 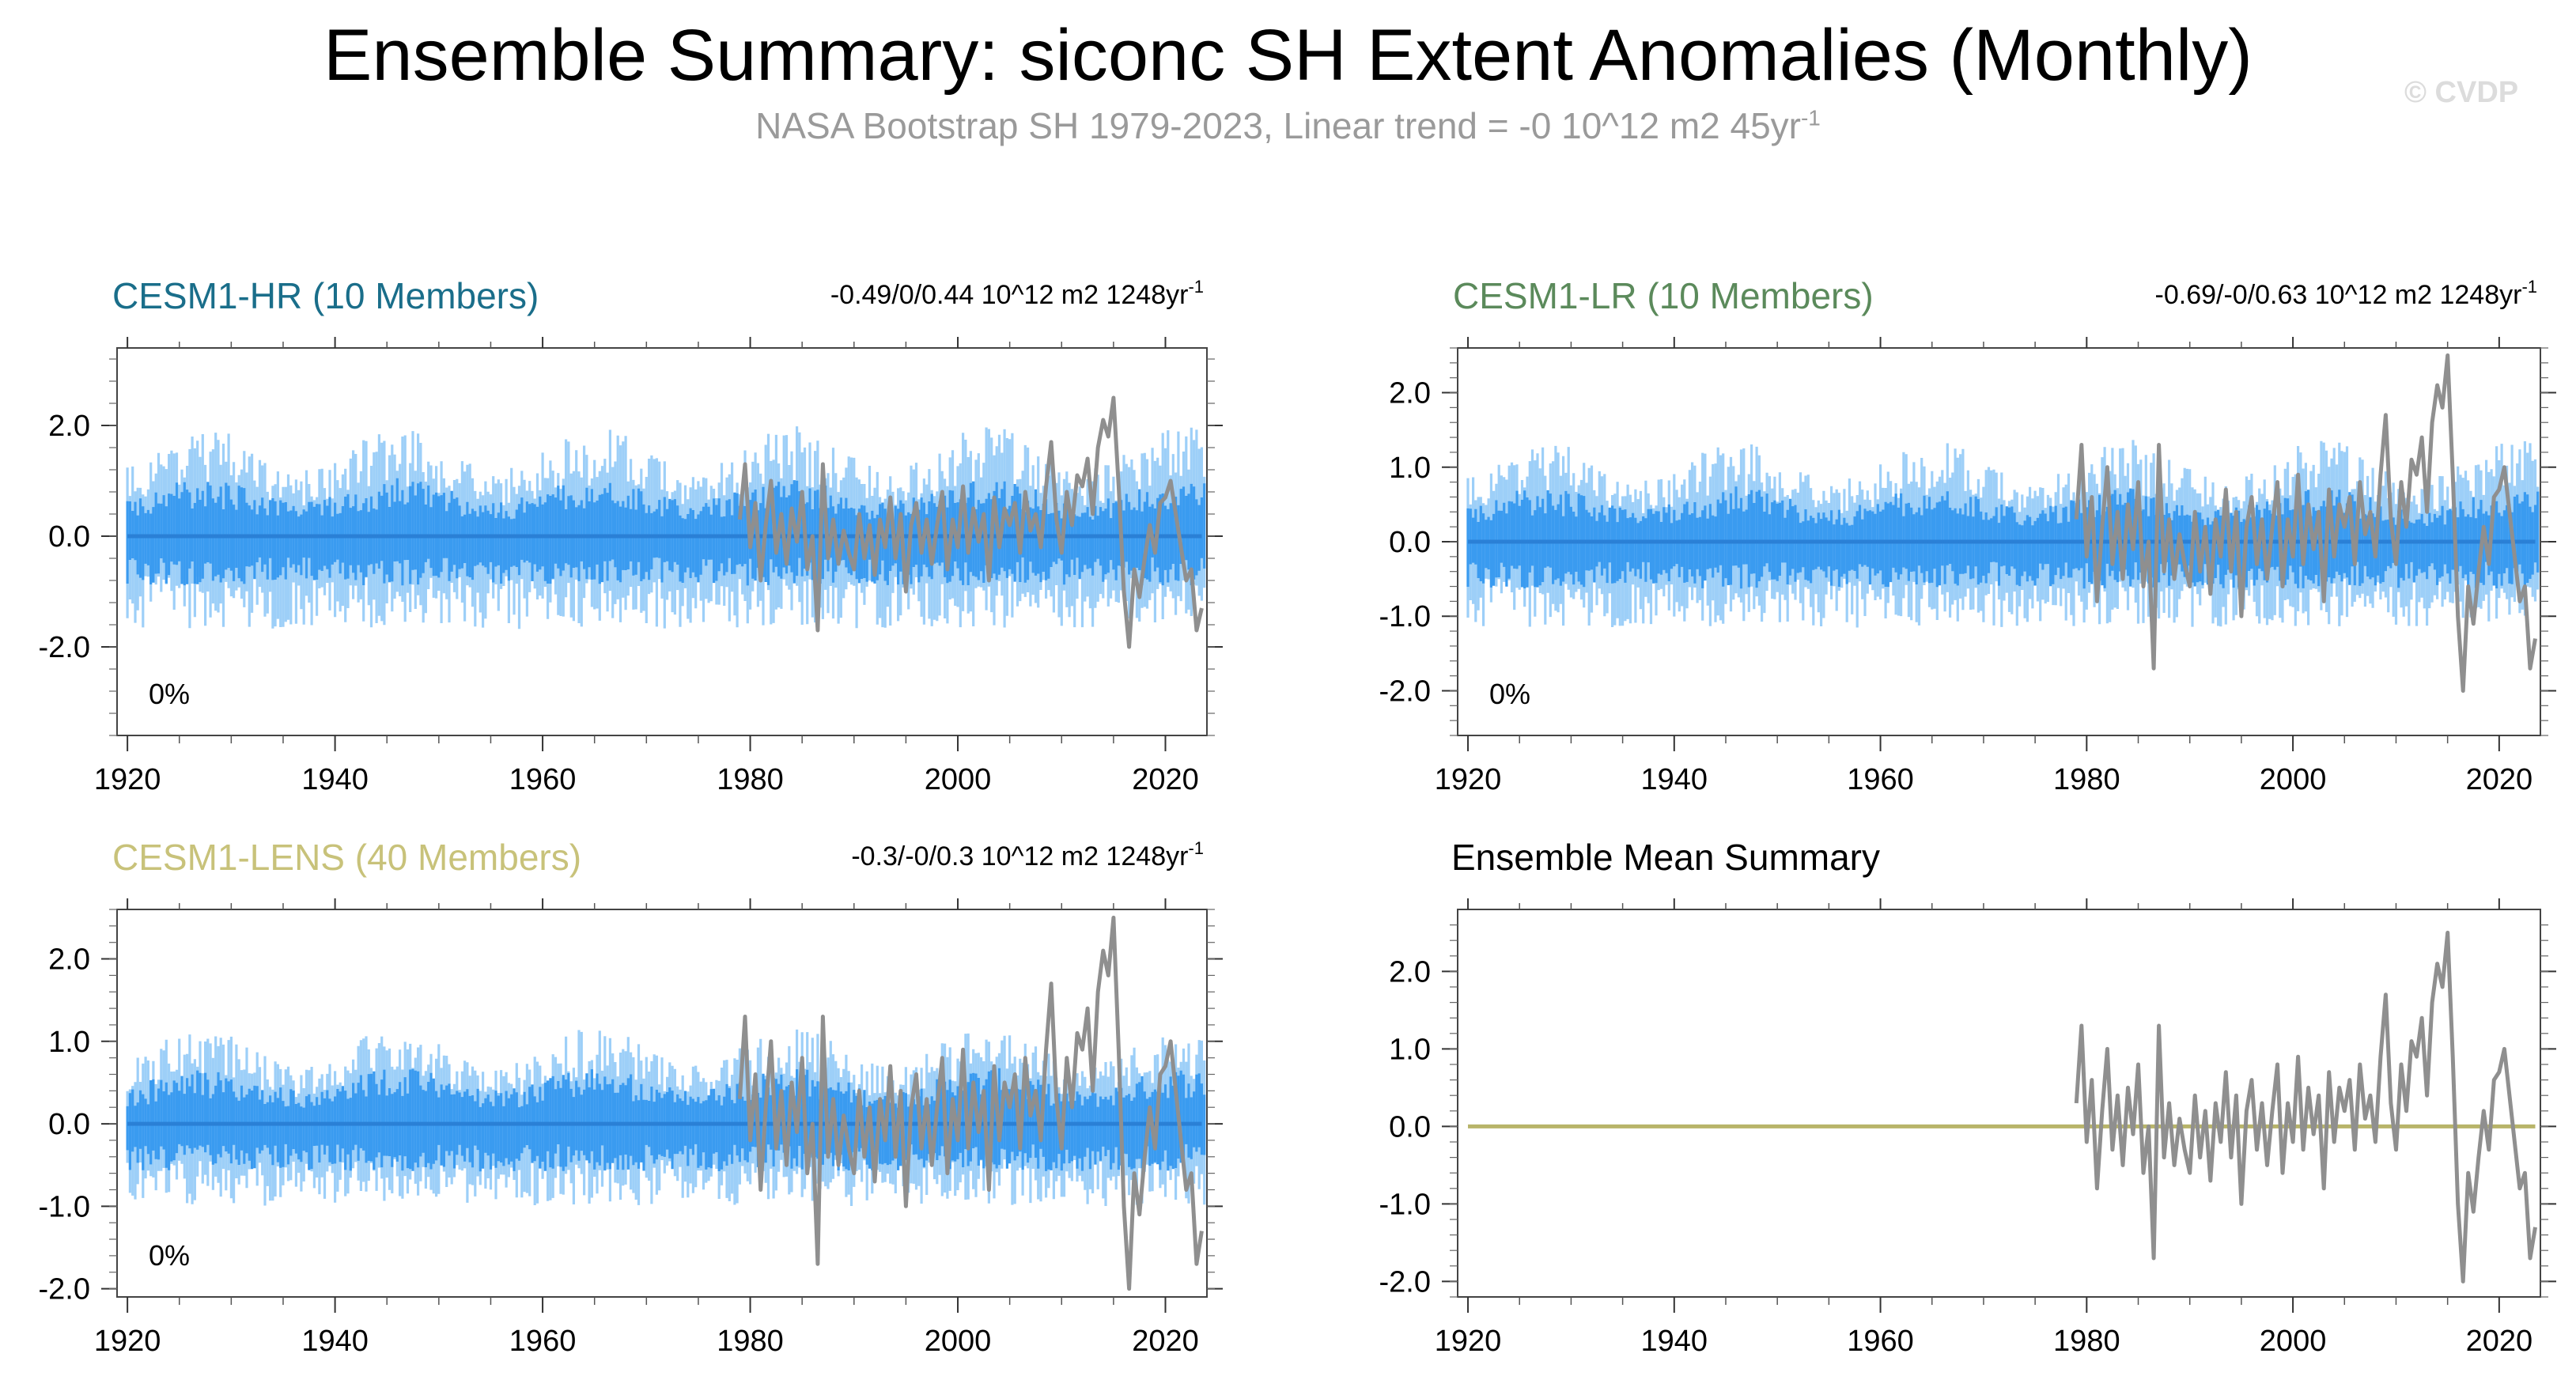 What do you see at coordinates (326, 295) in the screenshot?
I see `panel-title: CESM1-HR (10 Members)` at bounding box center [326, 295].